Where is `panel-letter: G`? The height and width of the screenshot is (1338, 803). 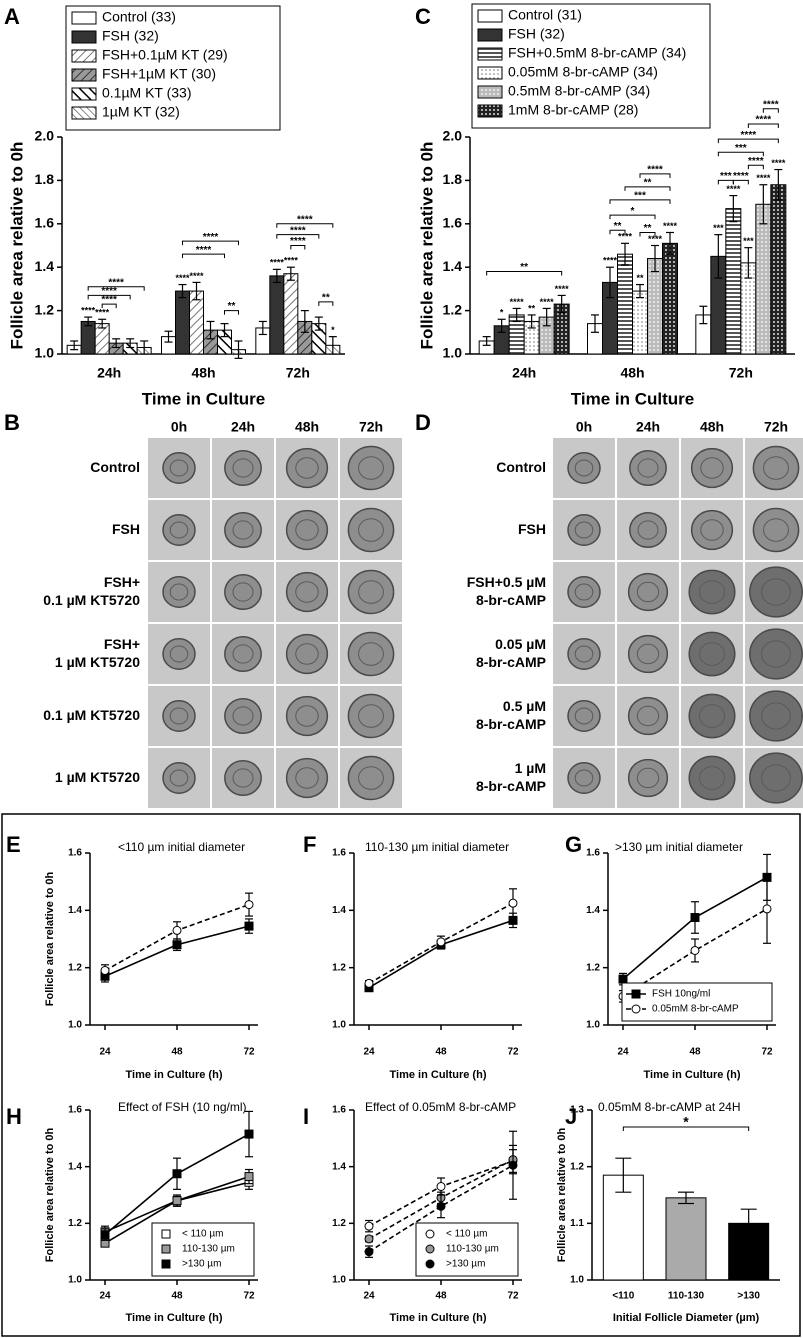
panel-letter: G is located at coordinates (573, 844).